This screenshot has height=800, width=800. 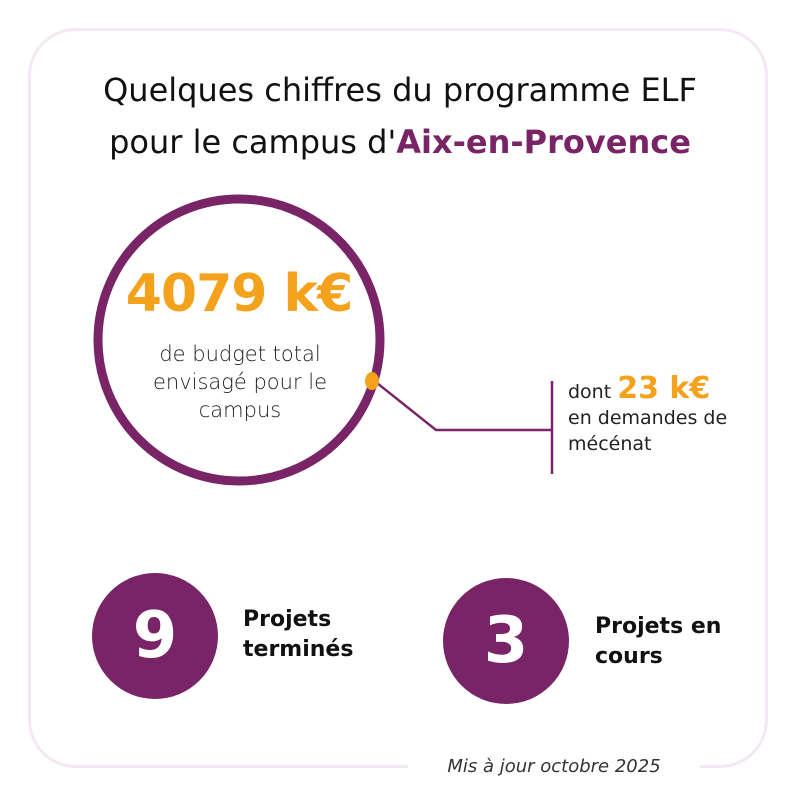 What do you see at coordinates (253, 142) in the screenshot?
I see `title-prefix: pour le campus d'` at bounding box center [253, 142].